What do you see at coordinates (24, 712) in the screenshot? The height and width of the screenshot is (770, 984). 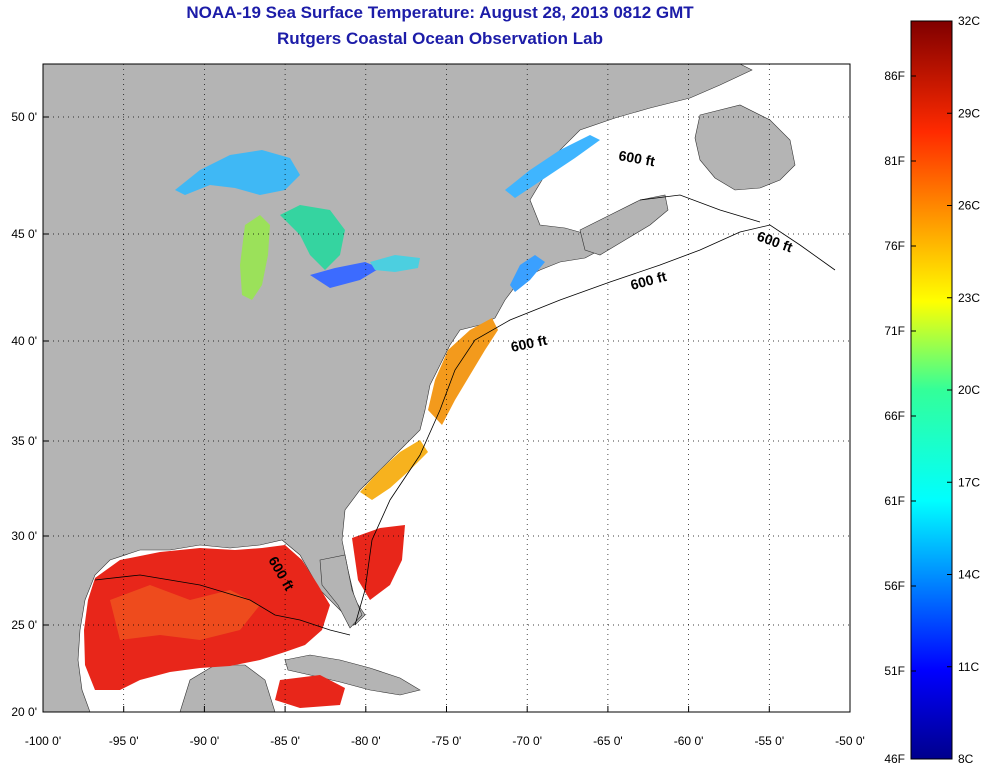 I see `lat-tick-label: 20 0'` at bounding box center [24, 712].